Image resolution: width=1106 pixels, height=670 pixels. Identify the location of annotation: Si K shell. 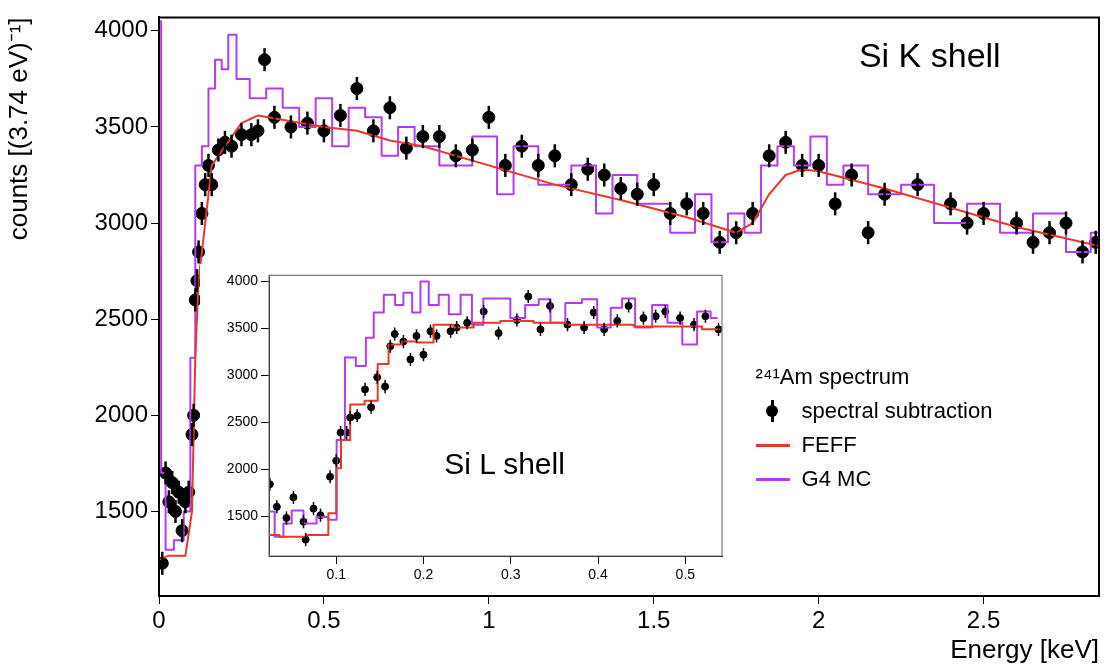
(929, 55).